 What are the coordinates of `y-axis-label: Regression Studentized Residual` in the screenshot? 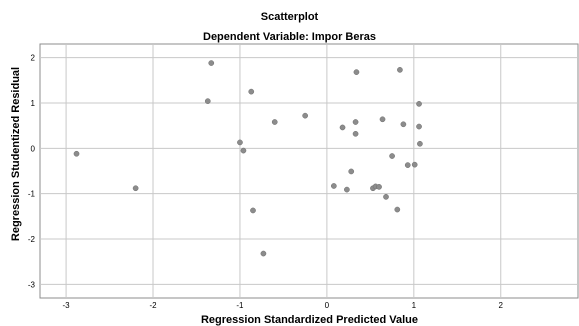 It's located at (16, 154).